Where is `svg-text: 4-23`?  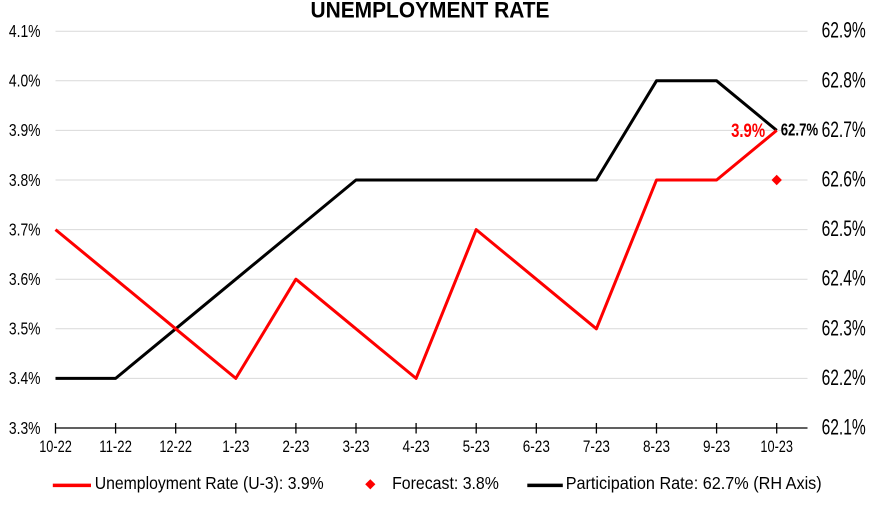
svg-text: 4-23 is located at coordinates (416, 446).